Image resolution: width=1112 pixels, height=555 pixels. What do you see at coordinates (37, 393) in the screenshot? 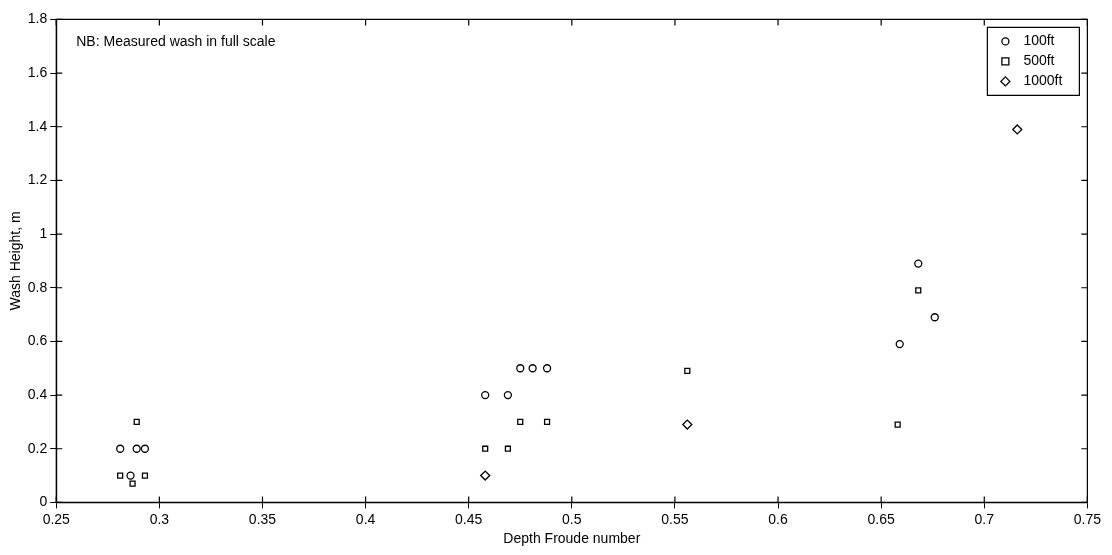
I see `y-tick-label: 0.4` at bounding box center [37, 393].